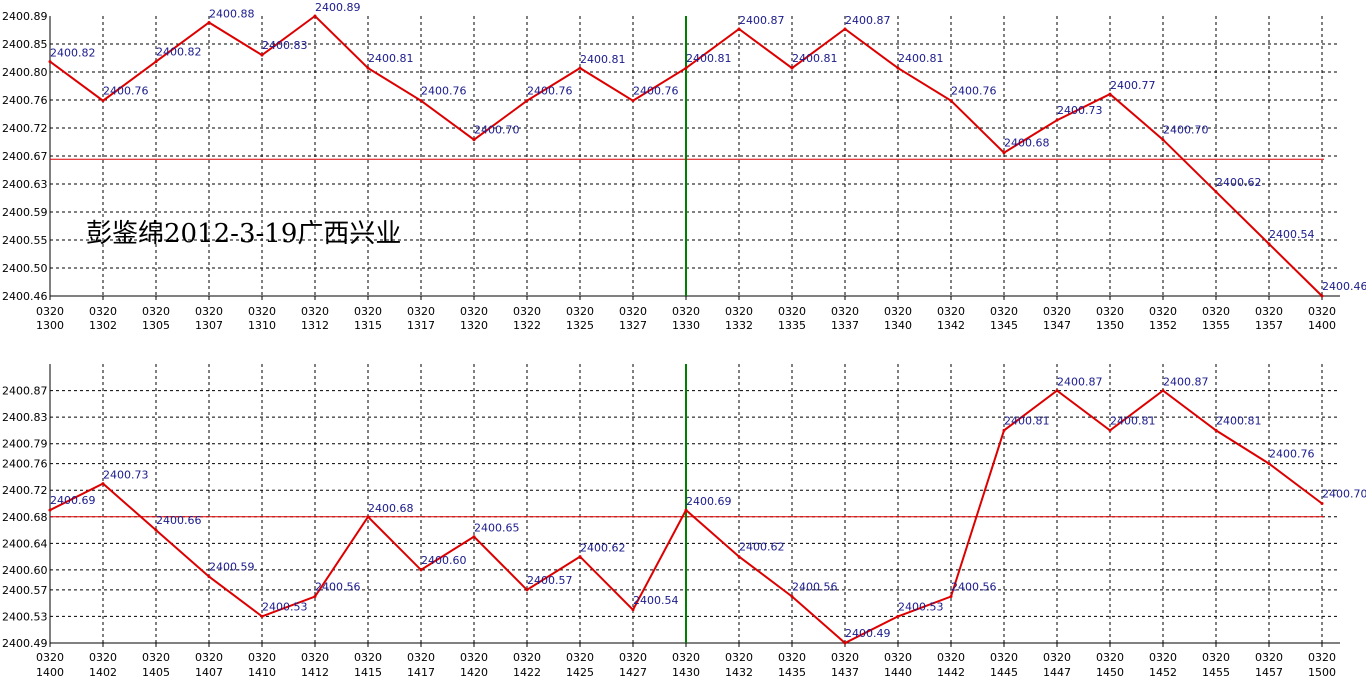 The image size is (1366, 694). What do you see at coordinates (1110, 325) in the screenshot?
I see `x-tick-label-time: 1350` at bounding box center [1110, 325].